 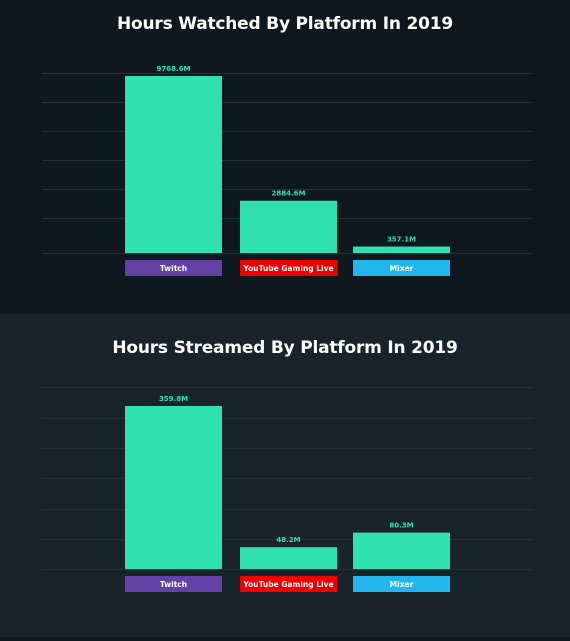 I want to click on value-label-twitch: 359.8M, so click(x=173, y=399).